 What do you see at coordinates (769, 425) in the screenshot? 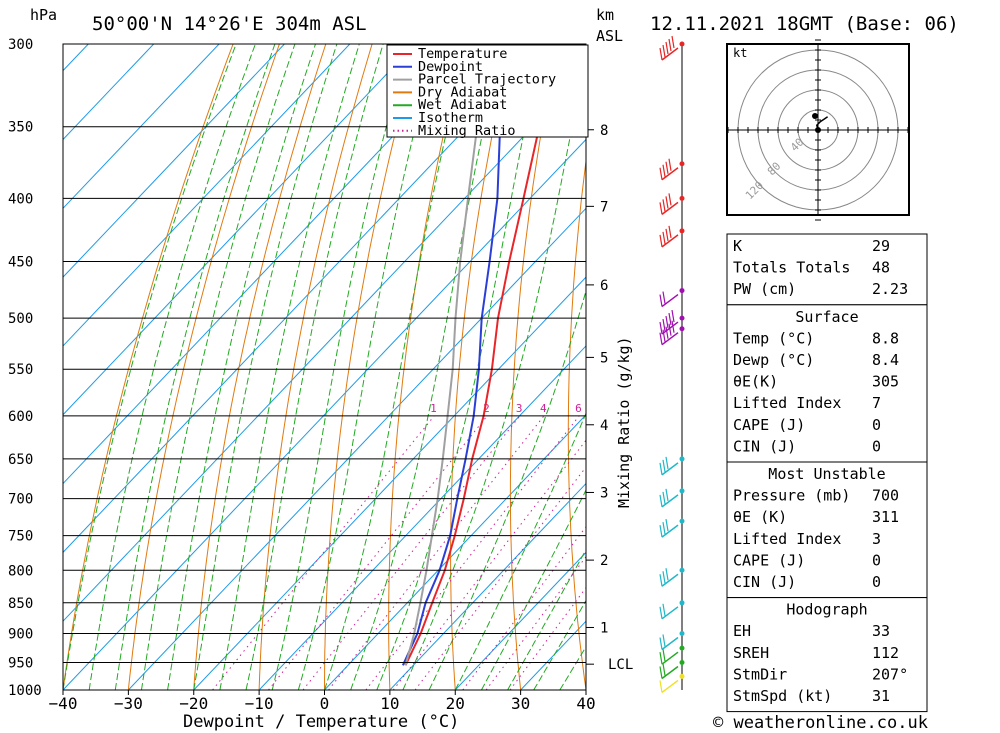
I see `surface-label: CAPE (J)` at bounding box center [769, 425].